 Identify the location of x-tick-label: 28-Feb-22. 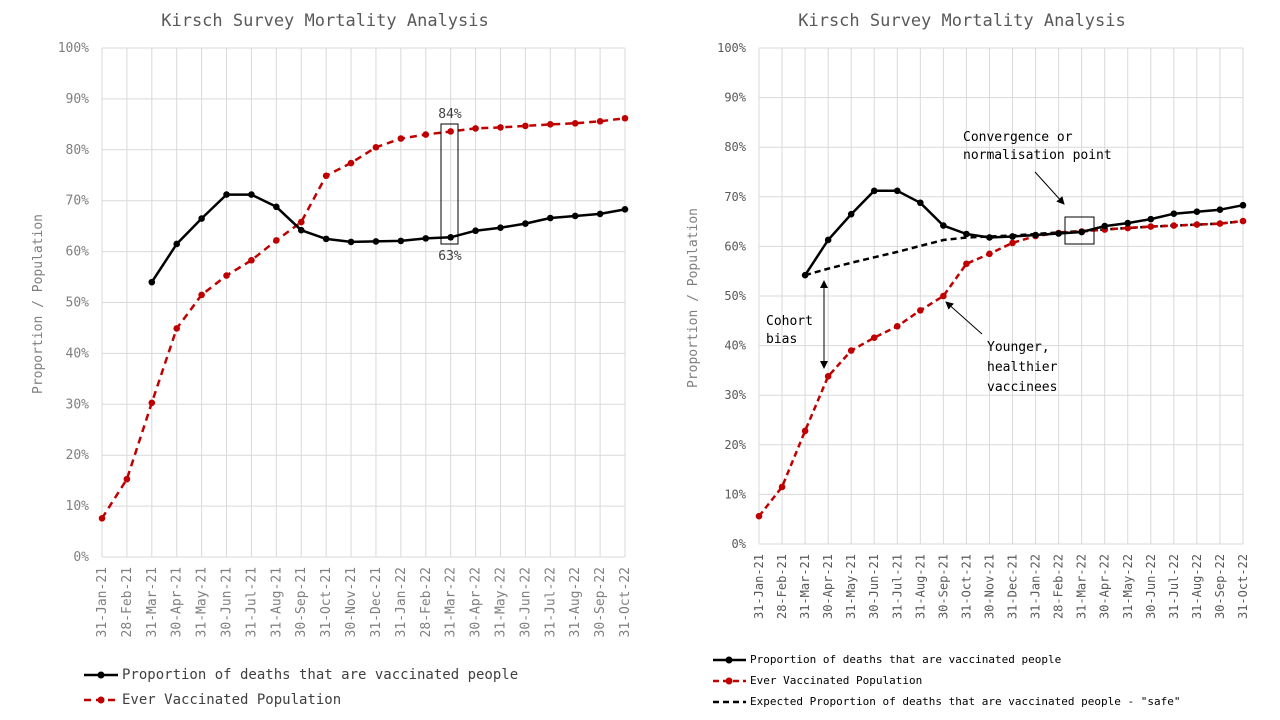
(426, 602).